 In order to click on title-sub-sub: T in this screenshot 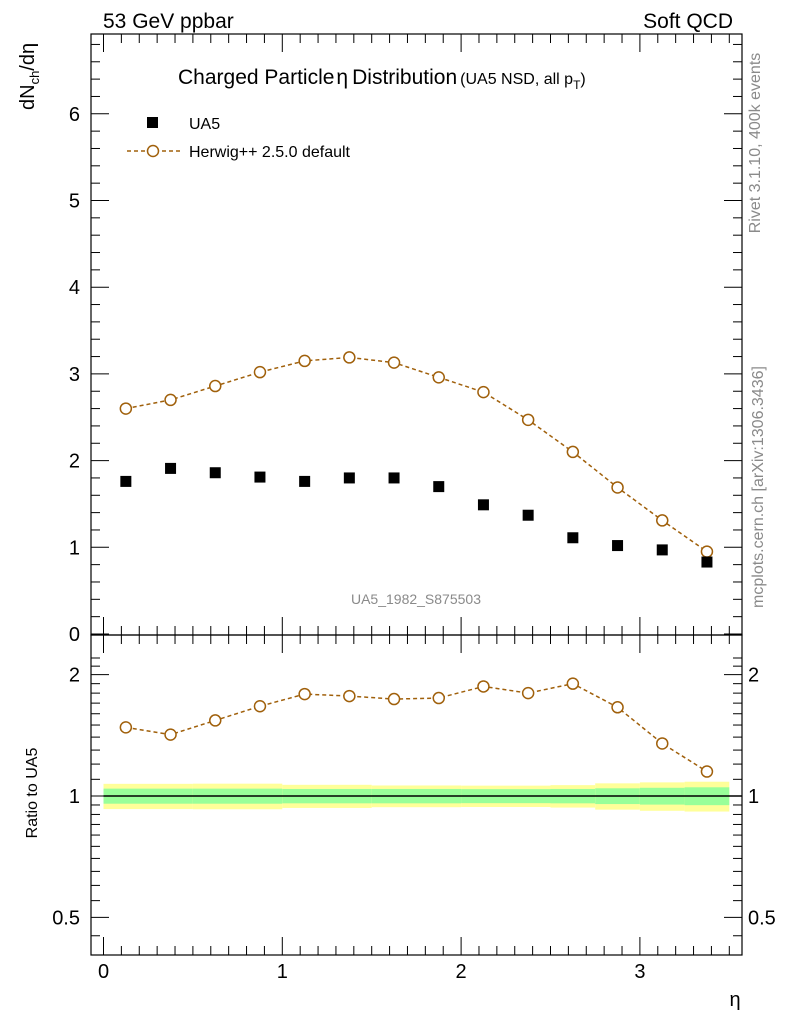, I will do `click(577, 85)`.